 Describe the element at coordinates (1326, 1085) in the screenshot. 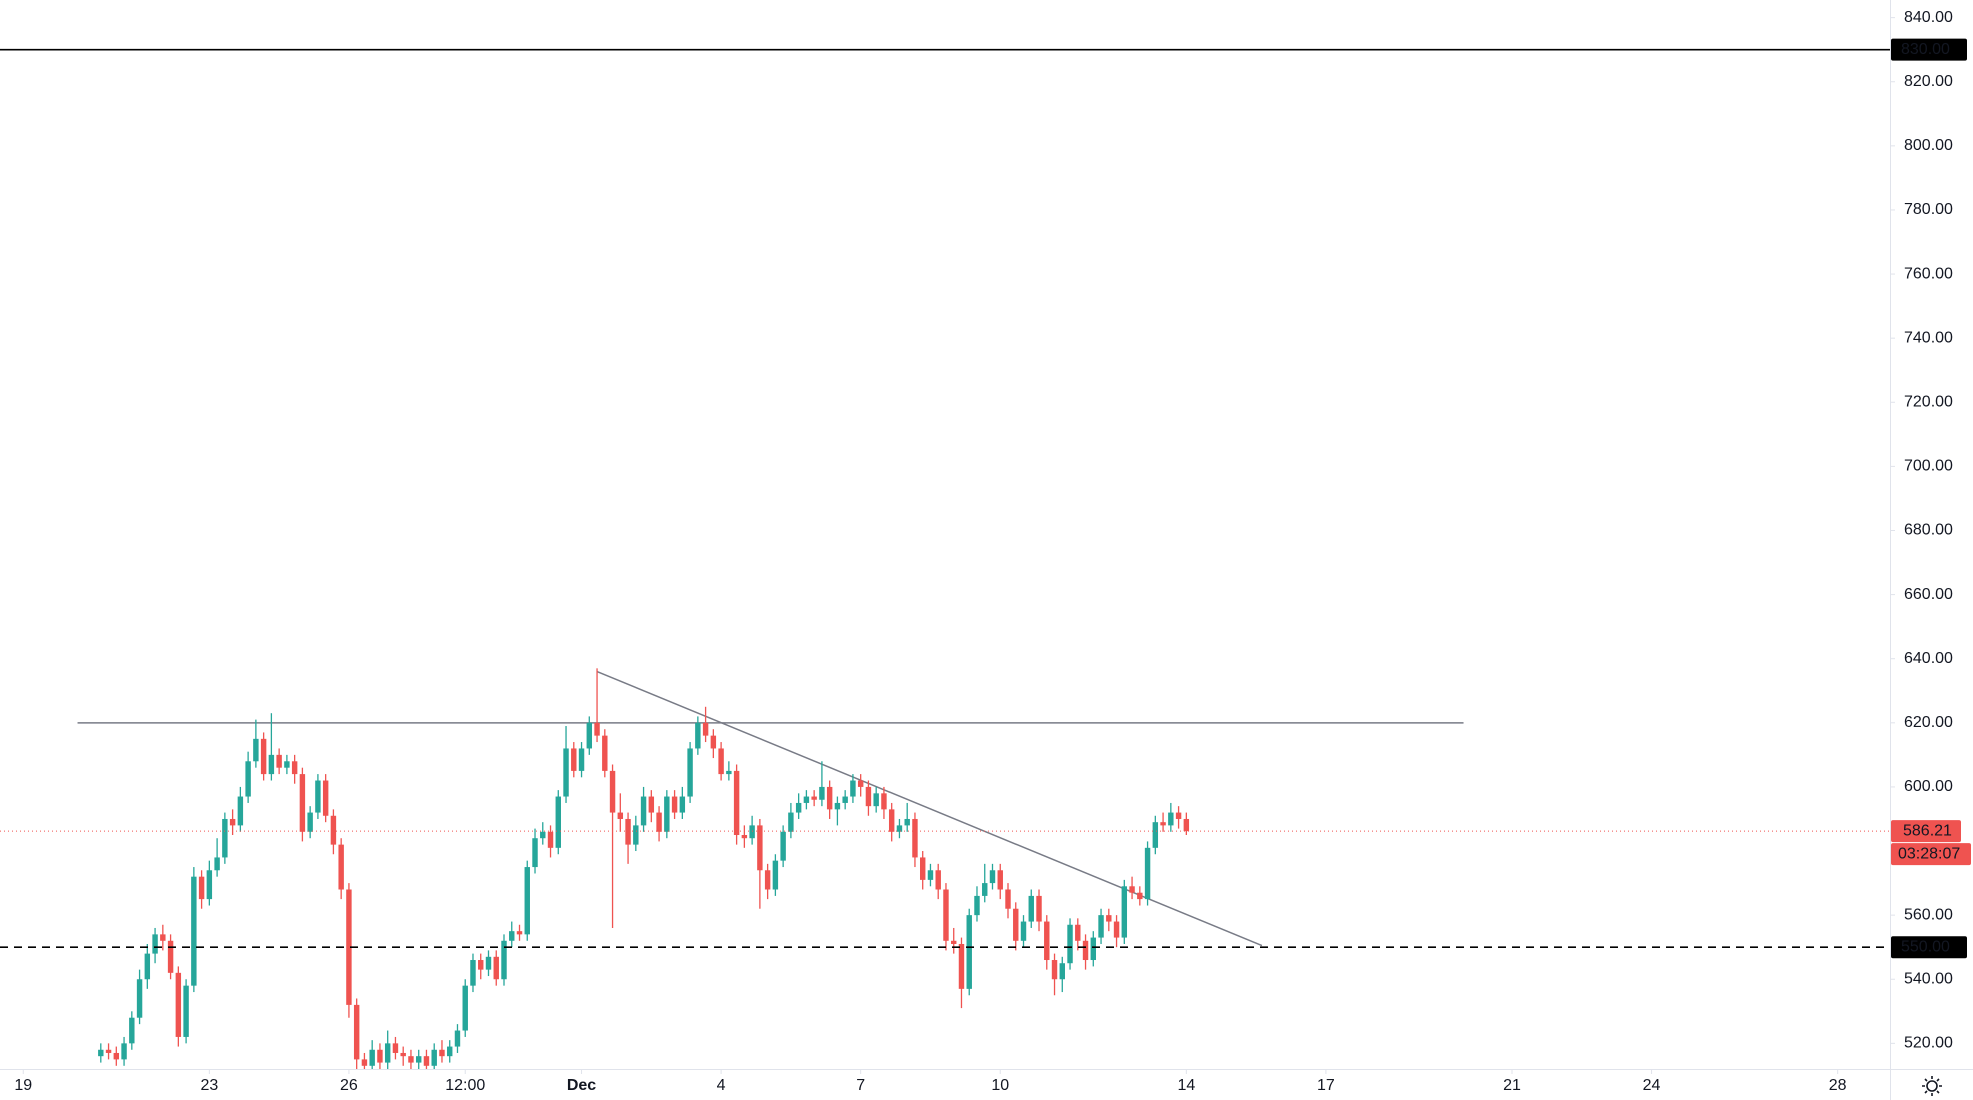

I see `x-tick-label: 17` at that location.